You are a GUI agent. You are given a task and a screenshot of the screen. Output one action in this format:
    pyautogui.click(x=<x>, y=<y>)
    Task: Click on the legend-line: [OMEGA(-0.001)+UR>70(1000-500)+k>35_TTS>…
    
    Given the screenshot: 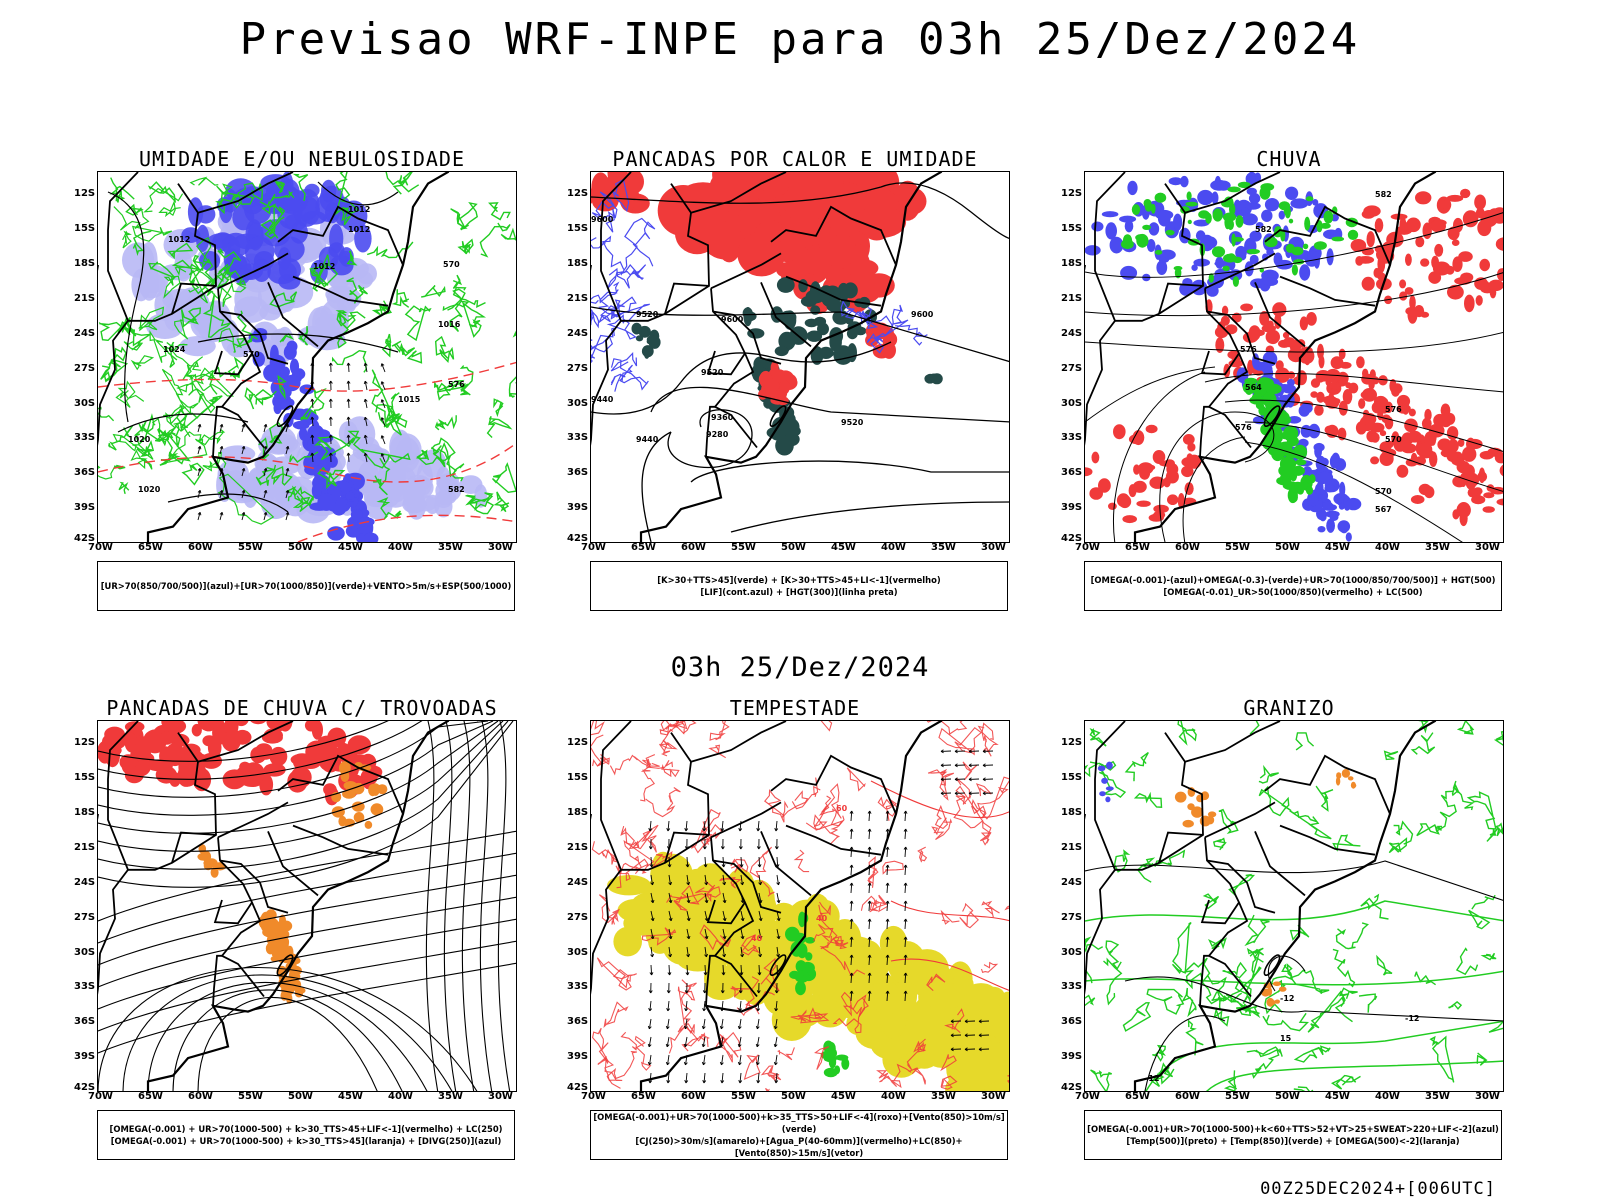 What is the action you would take?
    pyautogui.click(x=799, y=1123)
    